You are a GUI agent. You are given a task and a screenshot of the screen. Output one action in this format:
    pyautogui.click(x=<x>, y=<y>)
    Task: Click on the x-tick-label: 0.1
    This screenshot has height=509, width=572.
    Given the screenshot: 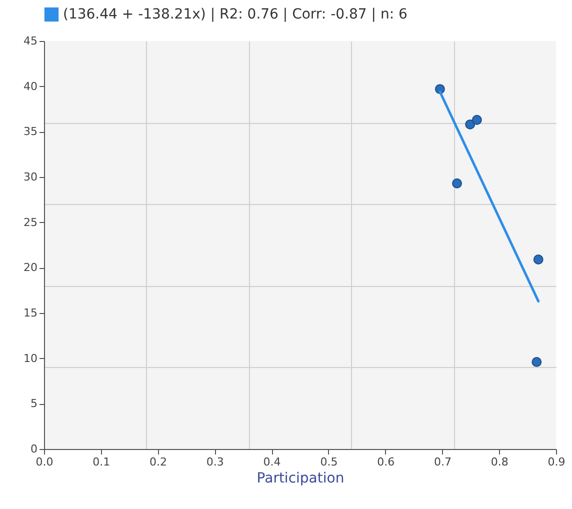 What is the action you would take?
    pyautogui.click(x=101, y=462)
    